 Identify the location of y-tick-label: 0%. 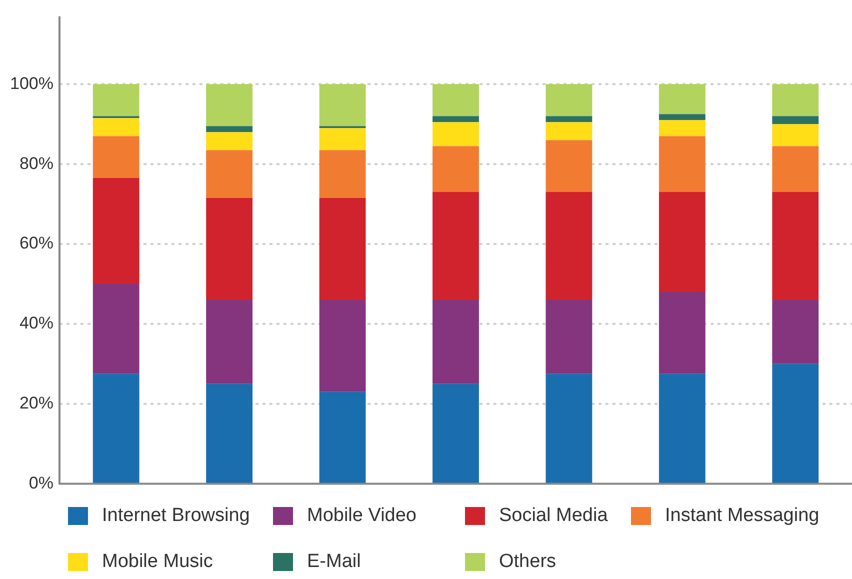
(41, 482).